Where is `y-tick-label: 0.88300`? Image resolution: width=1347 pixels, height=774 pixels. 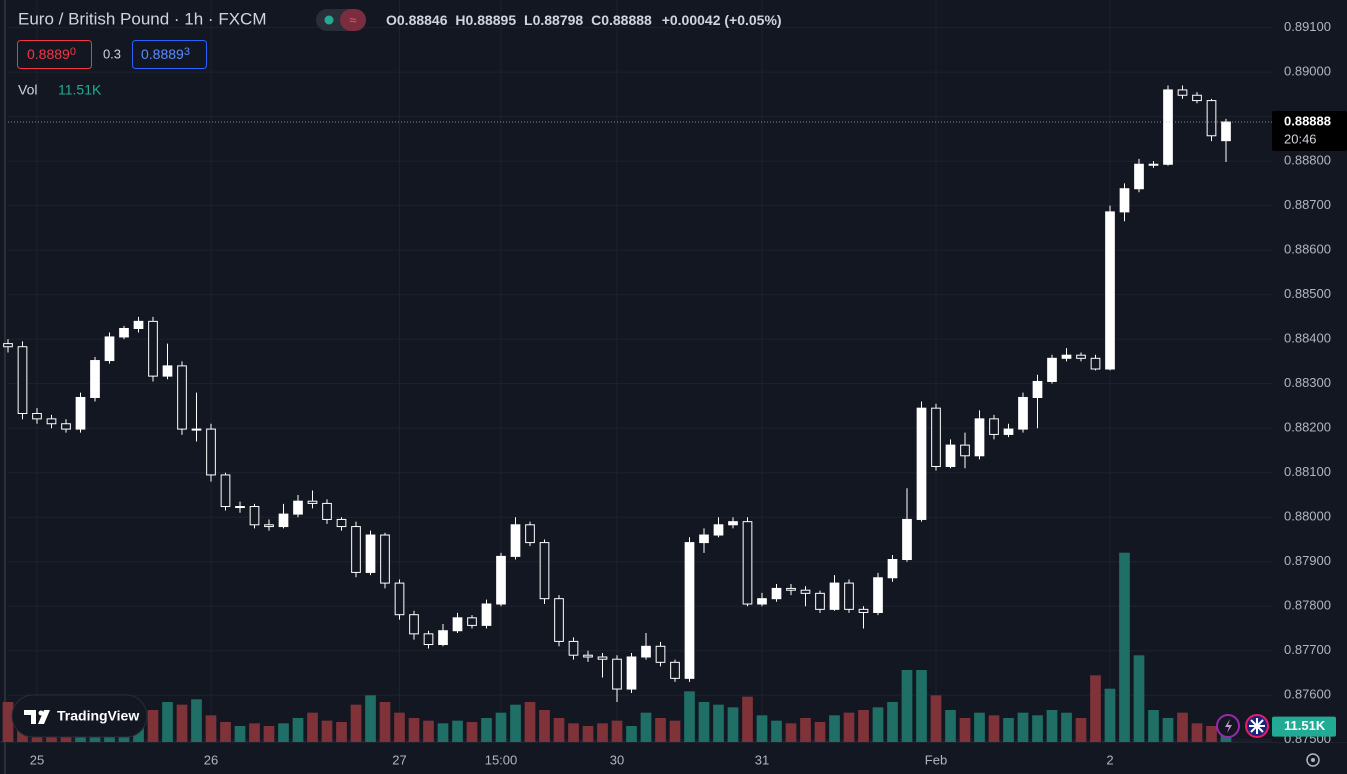
y-tick-label: 0.88300 is located at coordinates (1307, 382).